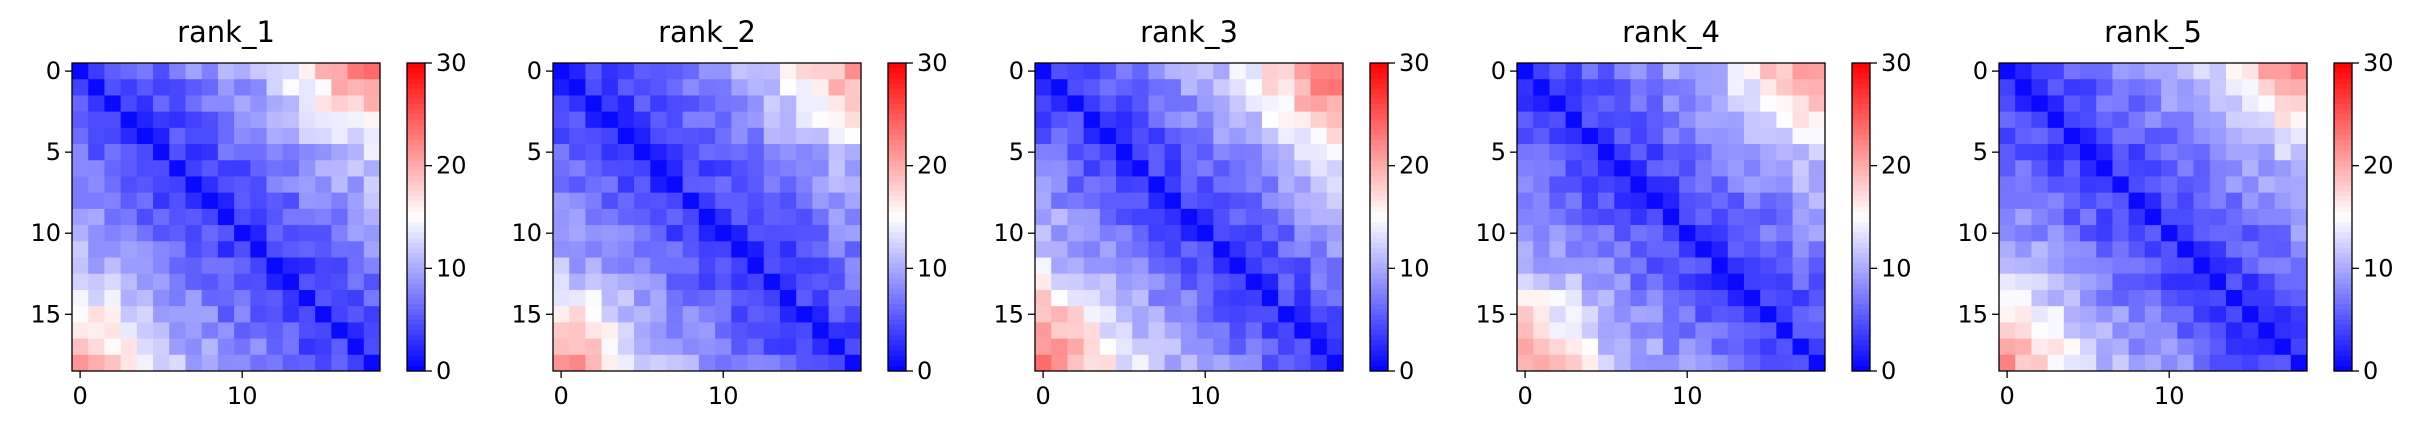  I want to click on plot-frame, so click(2153, 217).